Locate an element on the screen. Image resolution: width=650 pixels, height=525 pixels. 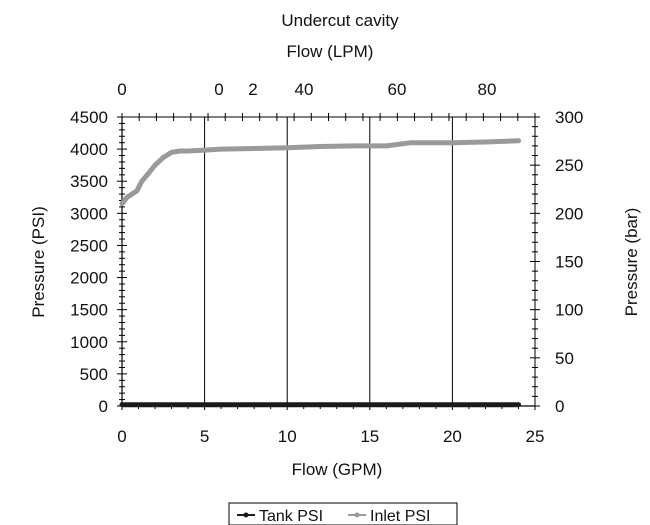
y2-axis-title: Pressure (bar) is located at coordinates (631, 262).